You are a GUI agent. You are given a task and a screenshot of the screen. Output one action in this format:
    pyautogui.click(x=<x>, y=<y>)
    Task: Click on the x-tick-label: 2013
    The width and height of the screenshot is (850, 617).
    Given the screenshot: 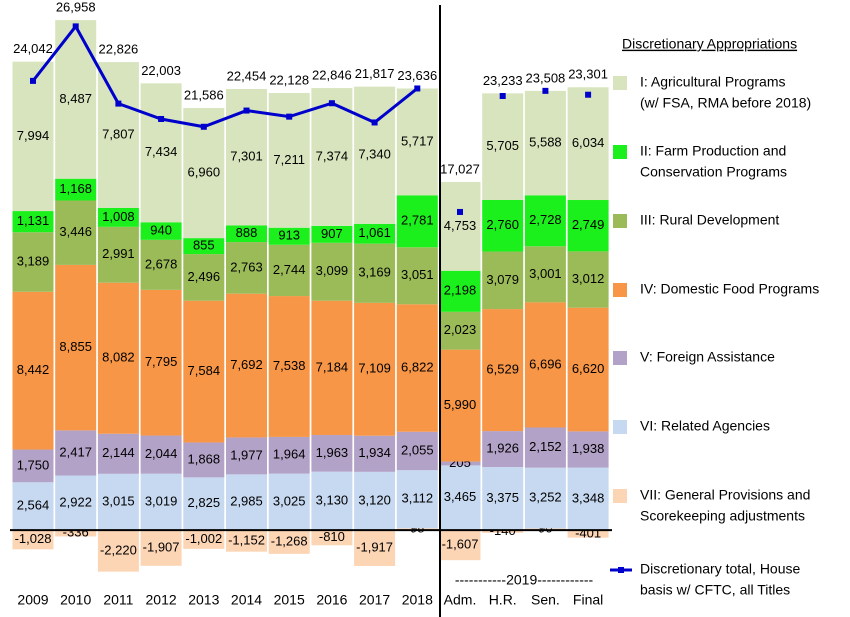 What is the action you would take?
    pyautogui.click(x=203, y=600)
    